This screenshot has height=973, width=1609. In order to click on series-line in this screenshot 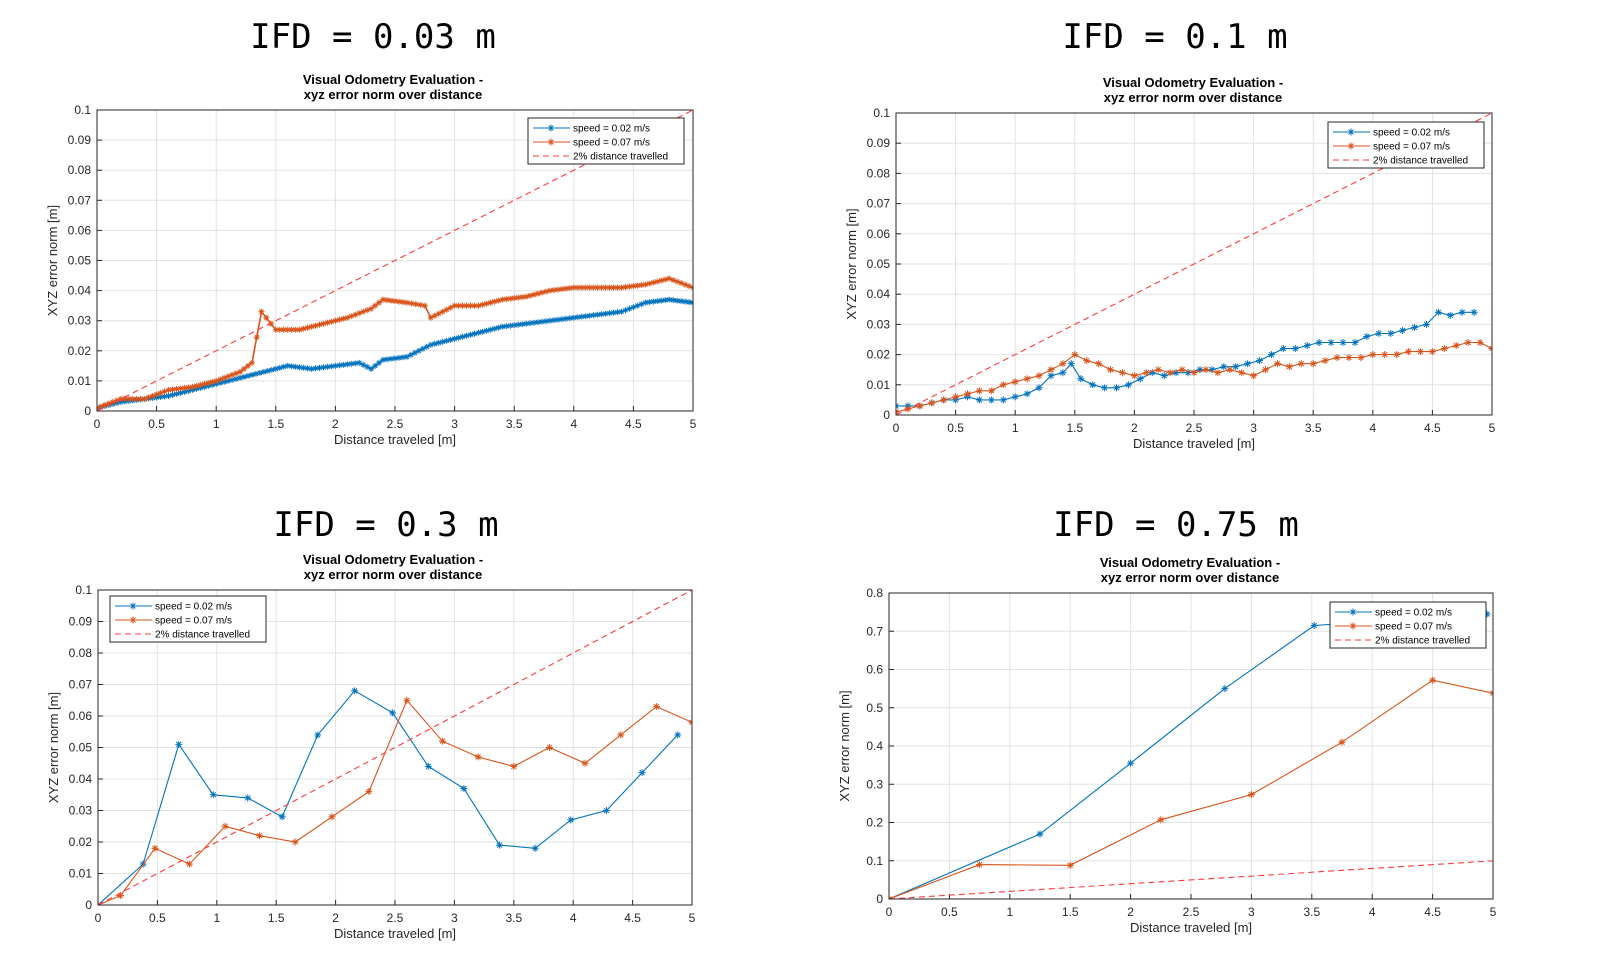, I will do `click(395, 260)`.